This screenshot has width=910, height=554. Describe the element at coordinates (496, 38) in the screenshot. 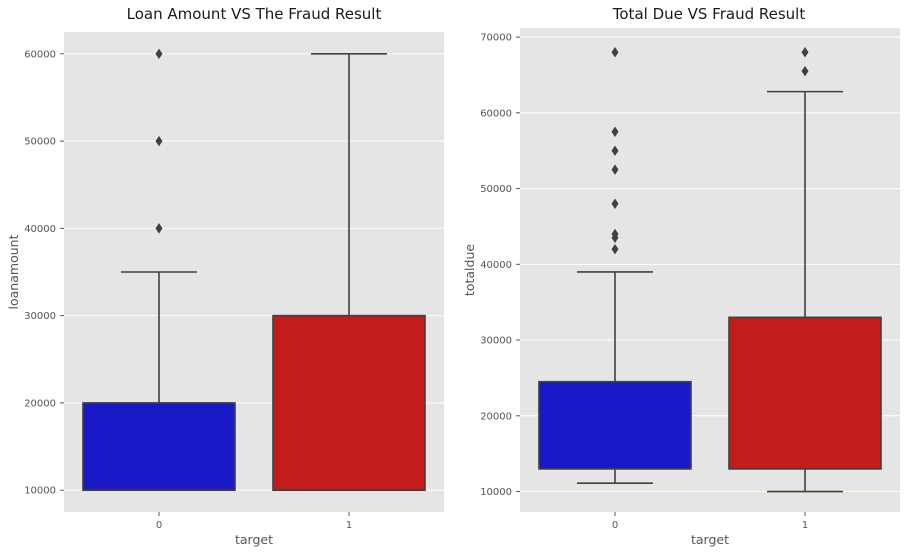

I see `y-tick-label: 70000` at that location.